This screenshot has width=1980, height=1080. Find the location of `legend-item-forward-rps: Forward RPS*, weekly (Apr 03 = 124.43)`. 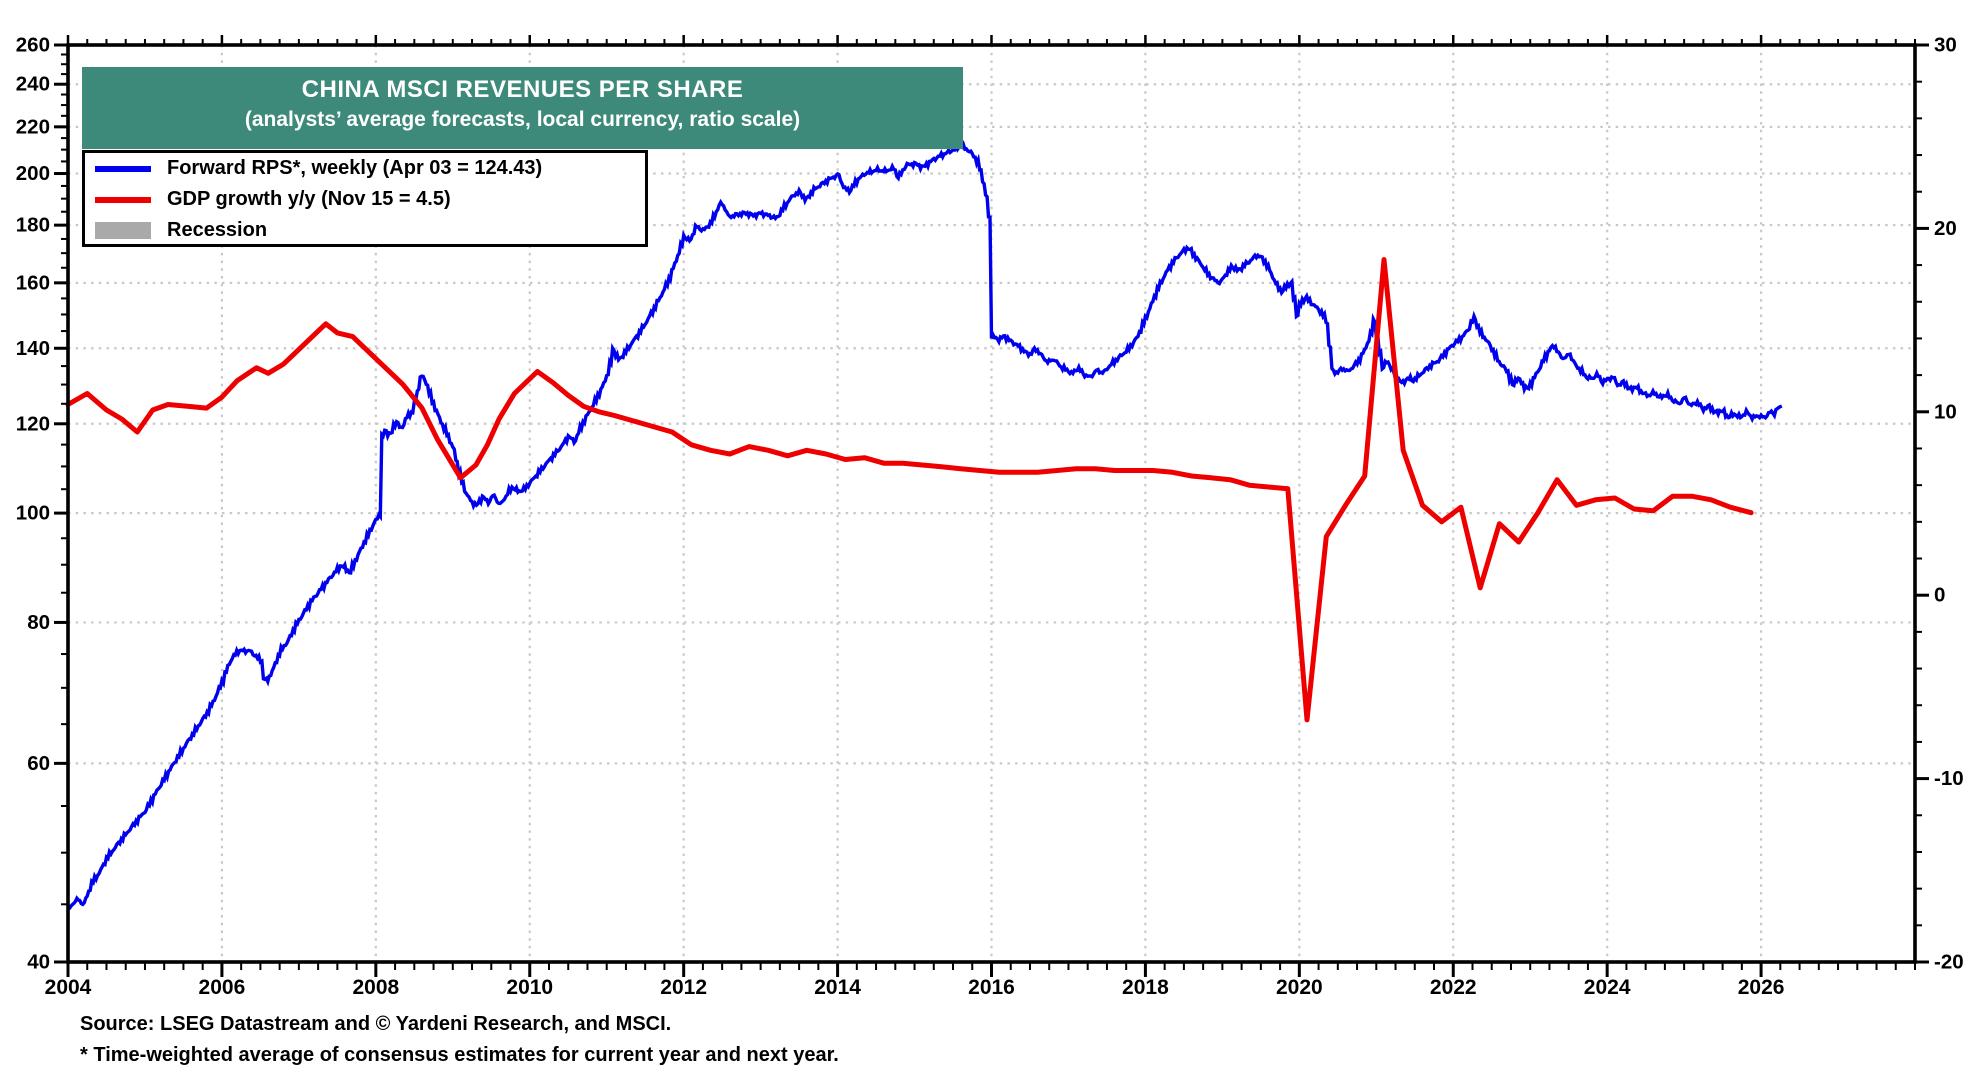

legend-item-forward-rps: Forward RPS*, weekly (Apr 03 = 124.43) is located at coordinates (365, 168).